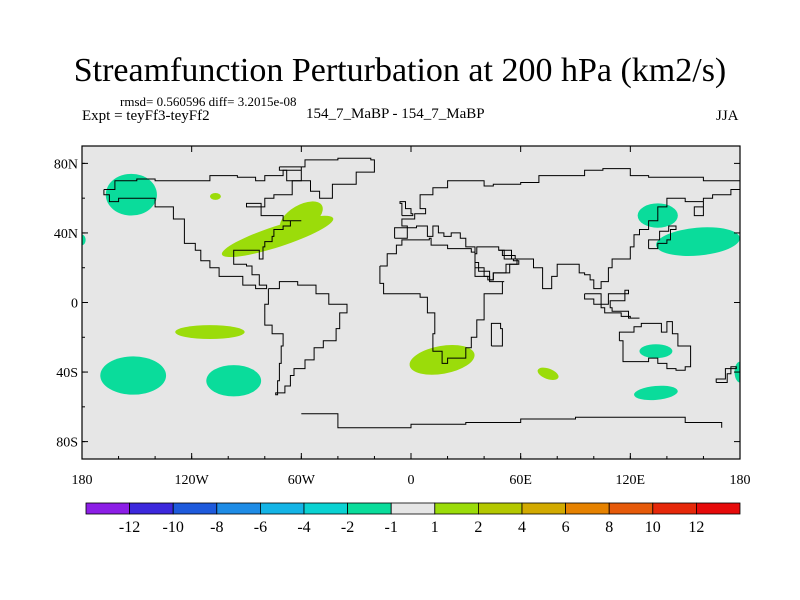 The width and height of the screenshot is (800, 600). Describe the element at coordinates (478, 527) in the screenshot. I see `colorbar-label-8: 2` at that location.